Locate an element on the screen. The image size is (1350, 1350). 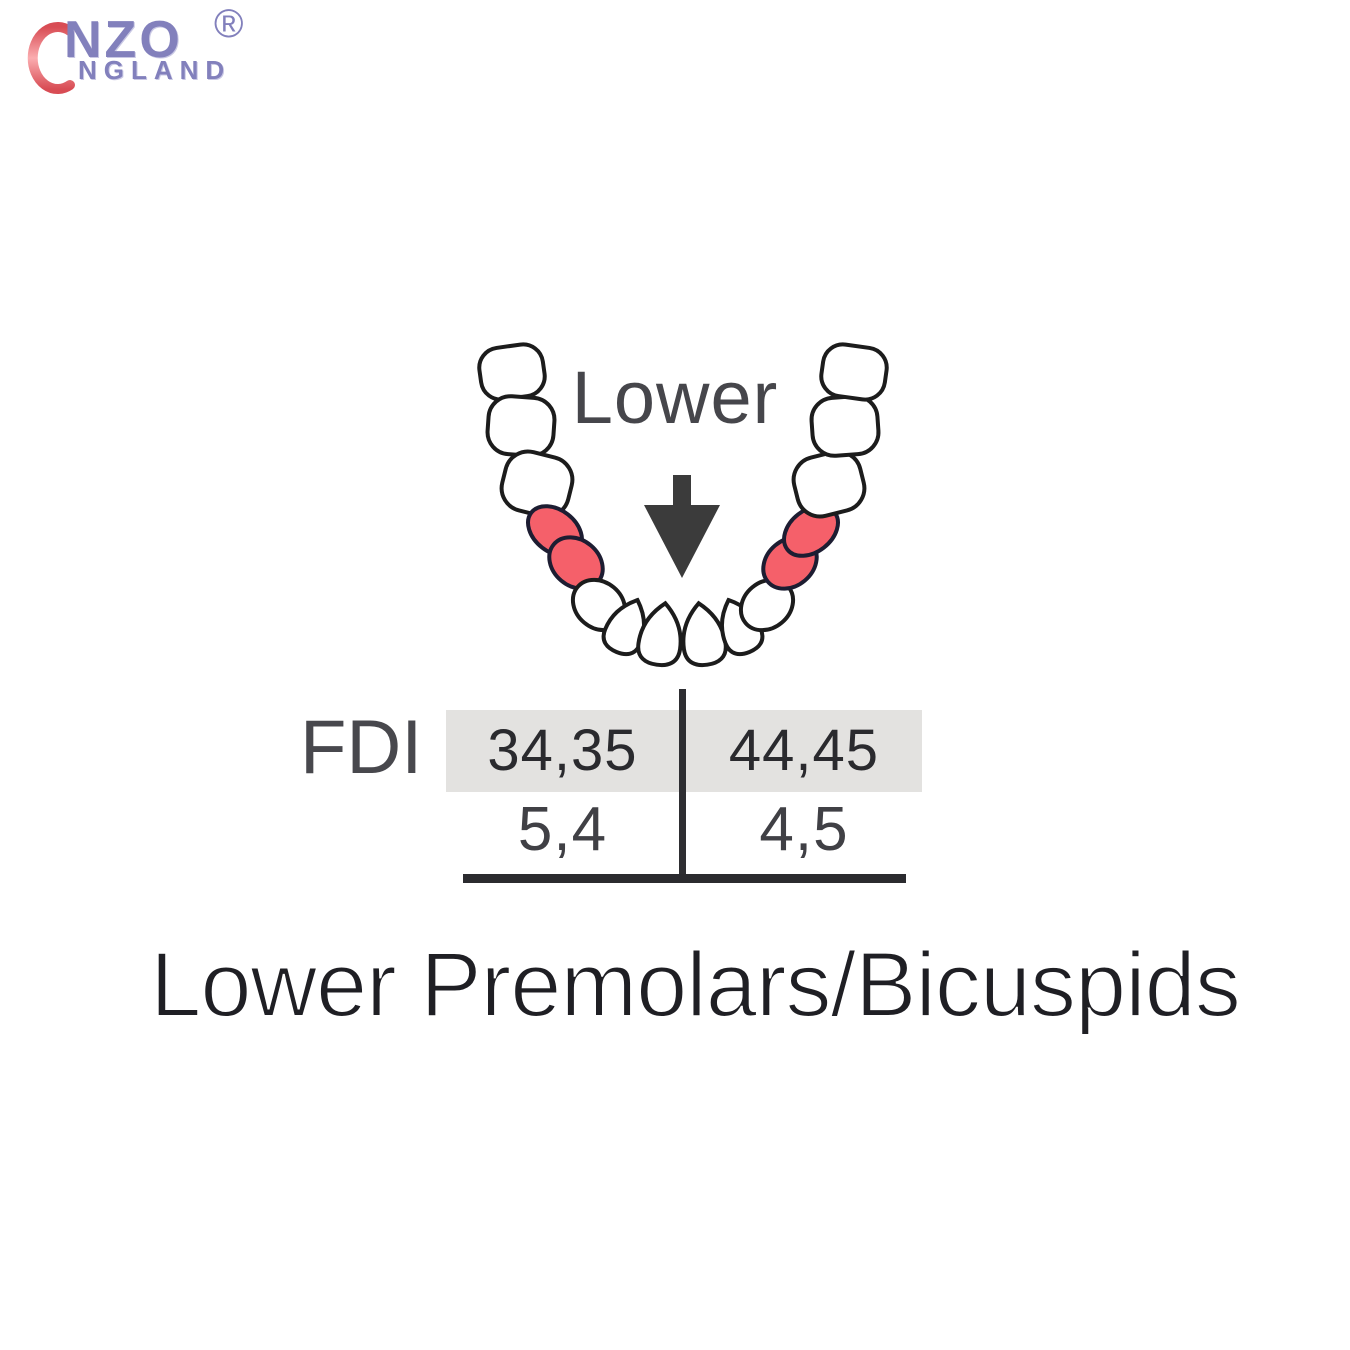
notation-vertical-divider is located at coordinates (682, 785).